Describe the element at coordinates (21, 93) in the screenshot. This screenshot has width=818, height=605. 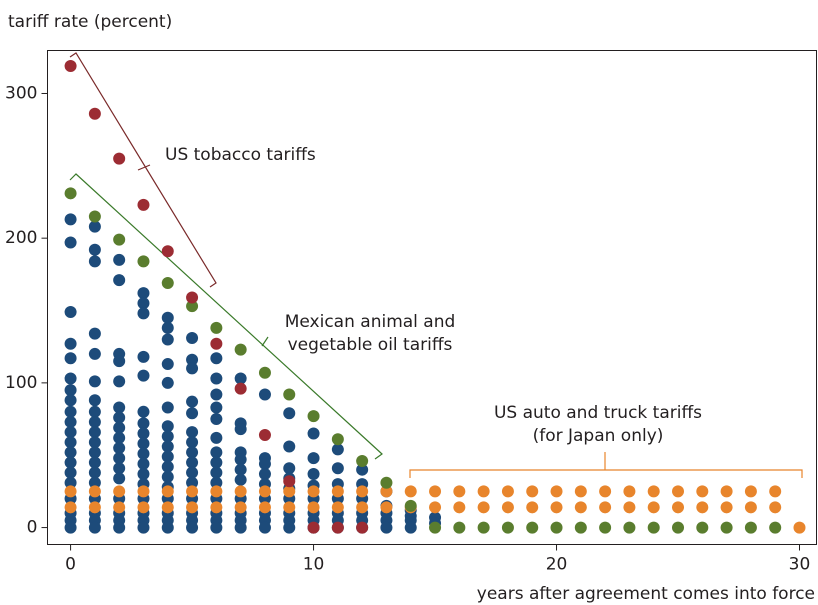
I see `y-tick-label: 300` at that location.